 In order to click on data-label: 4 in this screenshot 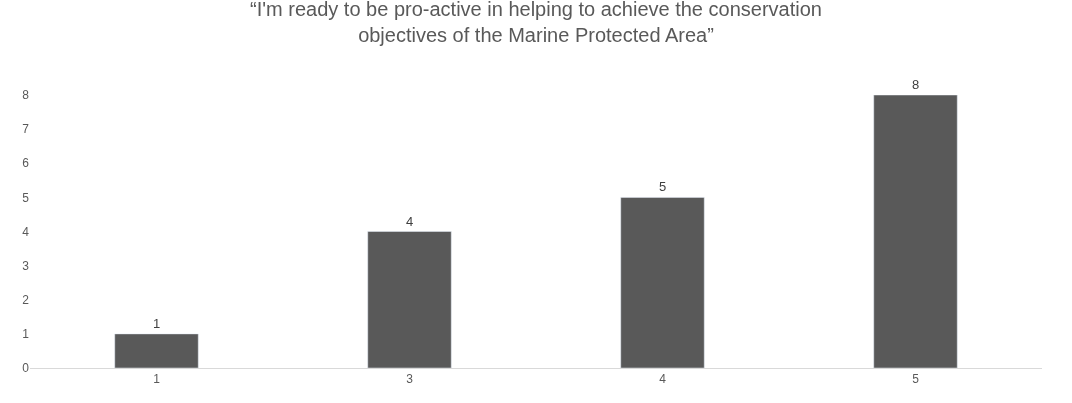, I will do `click(409, 221)`.